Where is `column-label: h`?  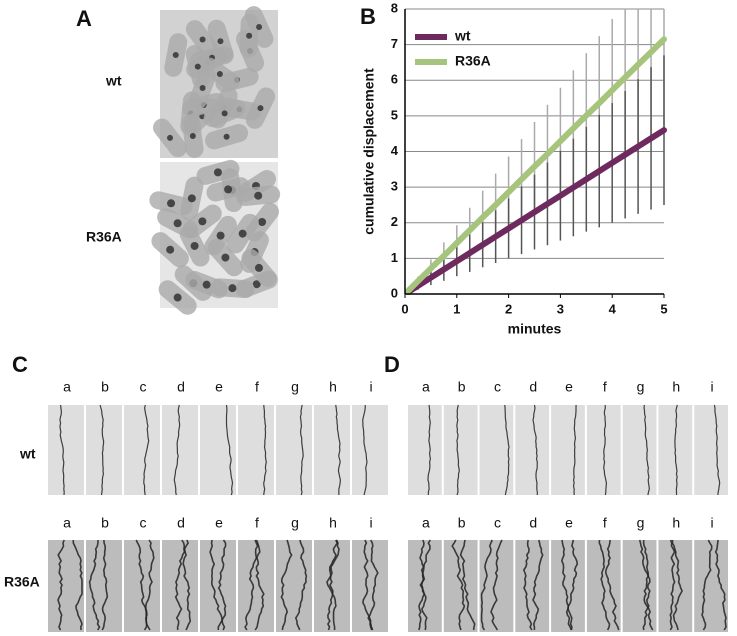 column-label: h is located at coordinates (676, 387).